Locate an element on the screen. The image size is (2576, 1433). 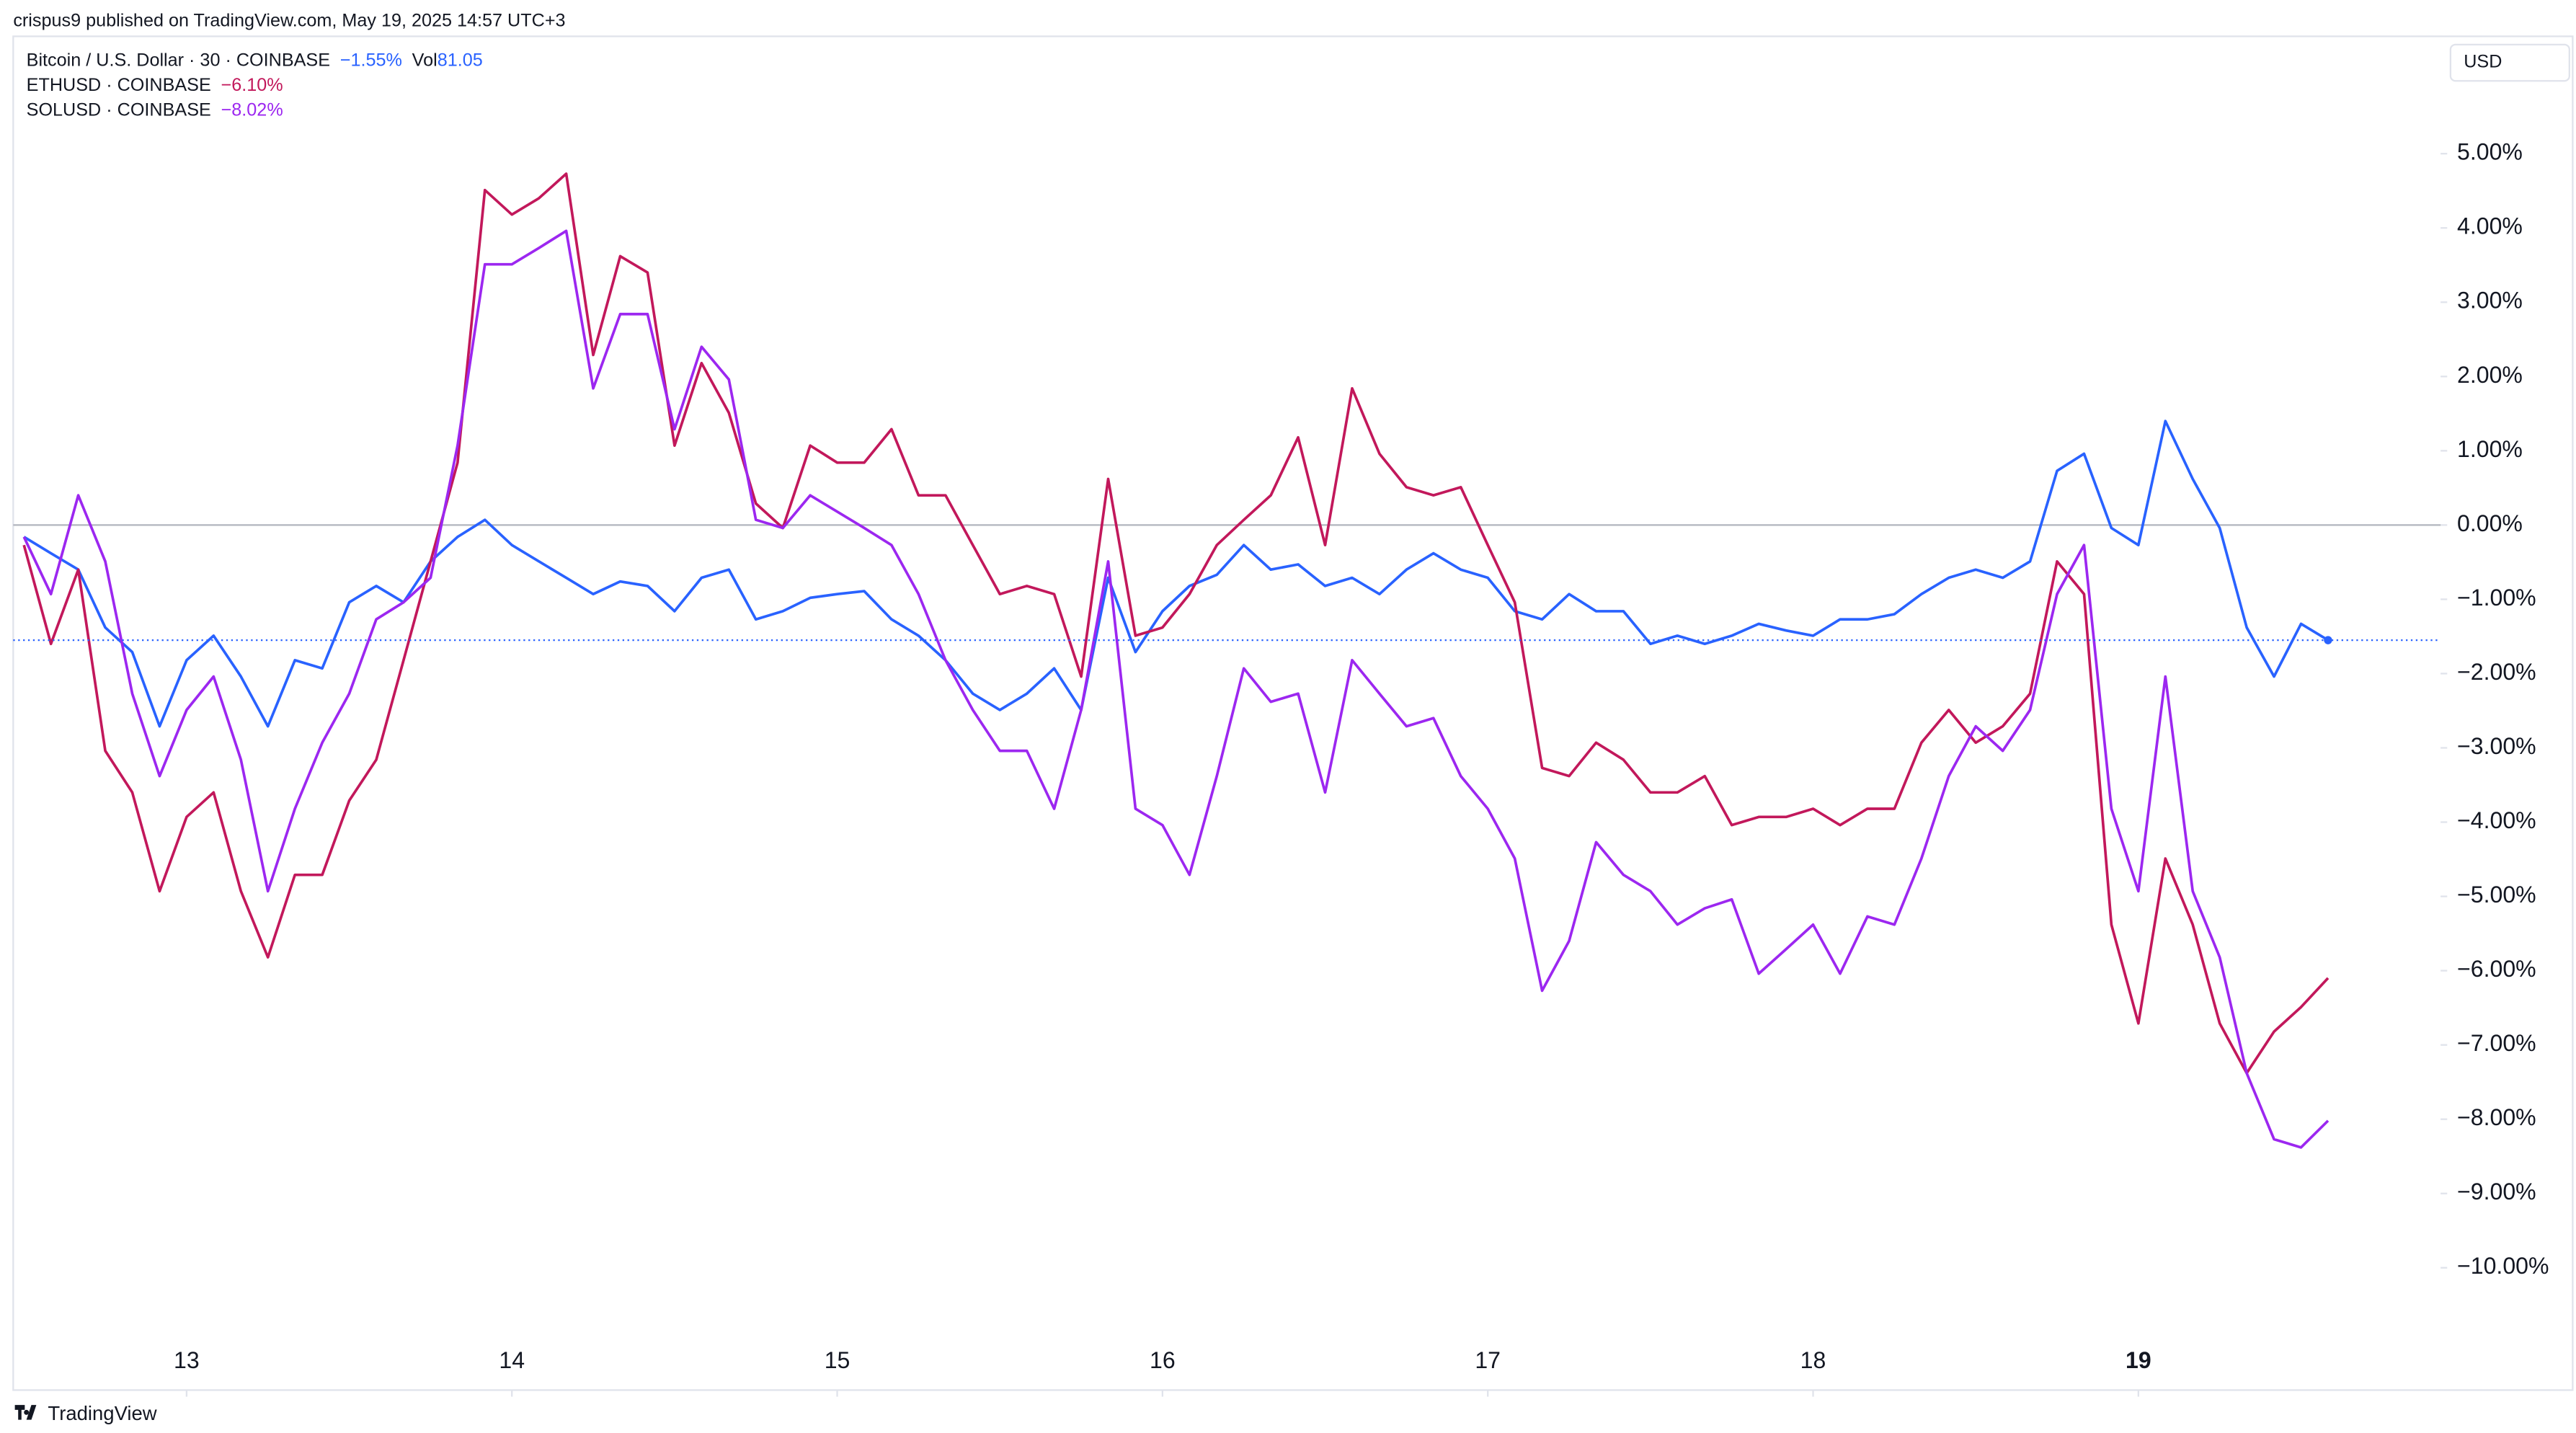
legend-change: −8.02% is located at coordinates (252, 109).